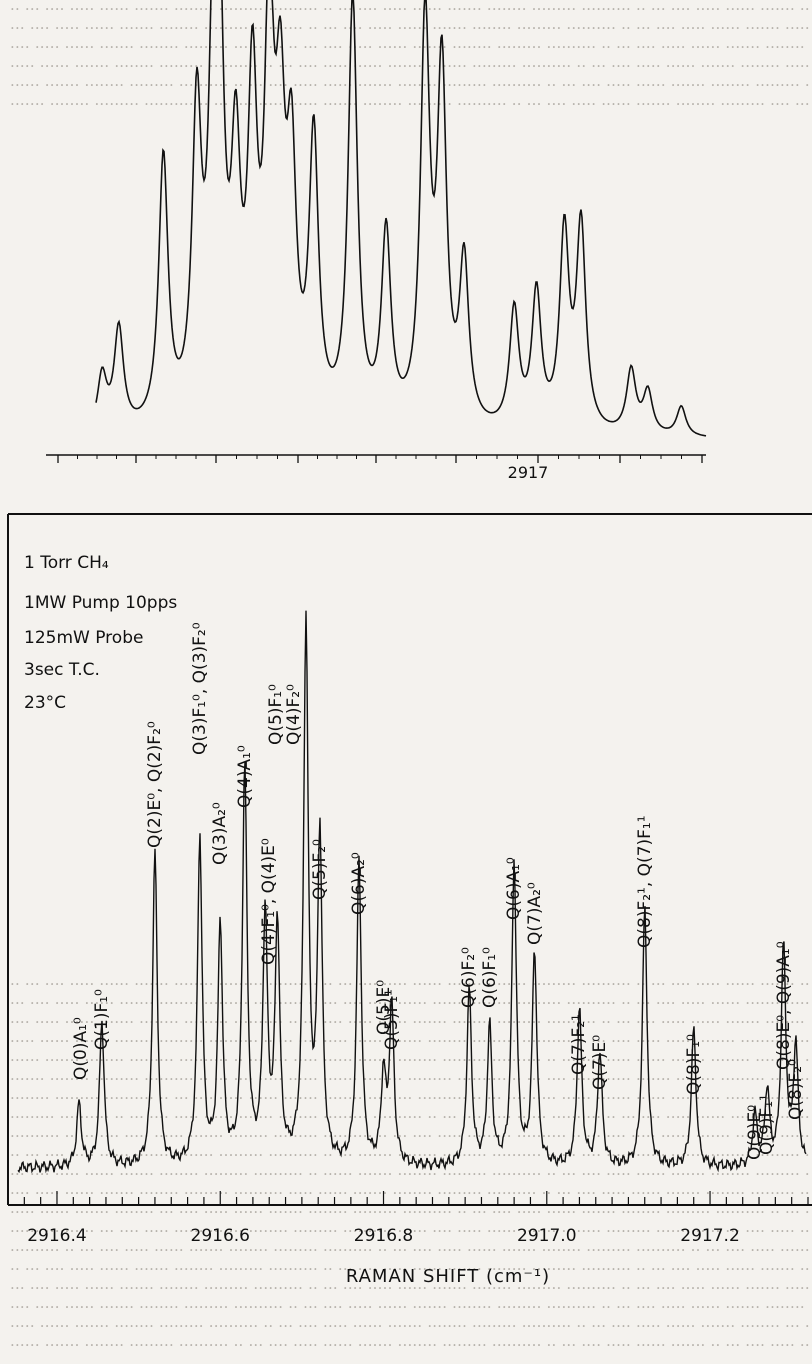  I want to click on x-axis-label: RAMAN SHIFT (cm⁻¹), so click(448, 1276).